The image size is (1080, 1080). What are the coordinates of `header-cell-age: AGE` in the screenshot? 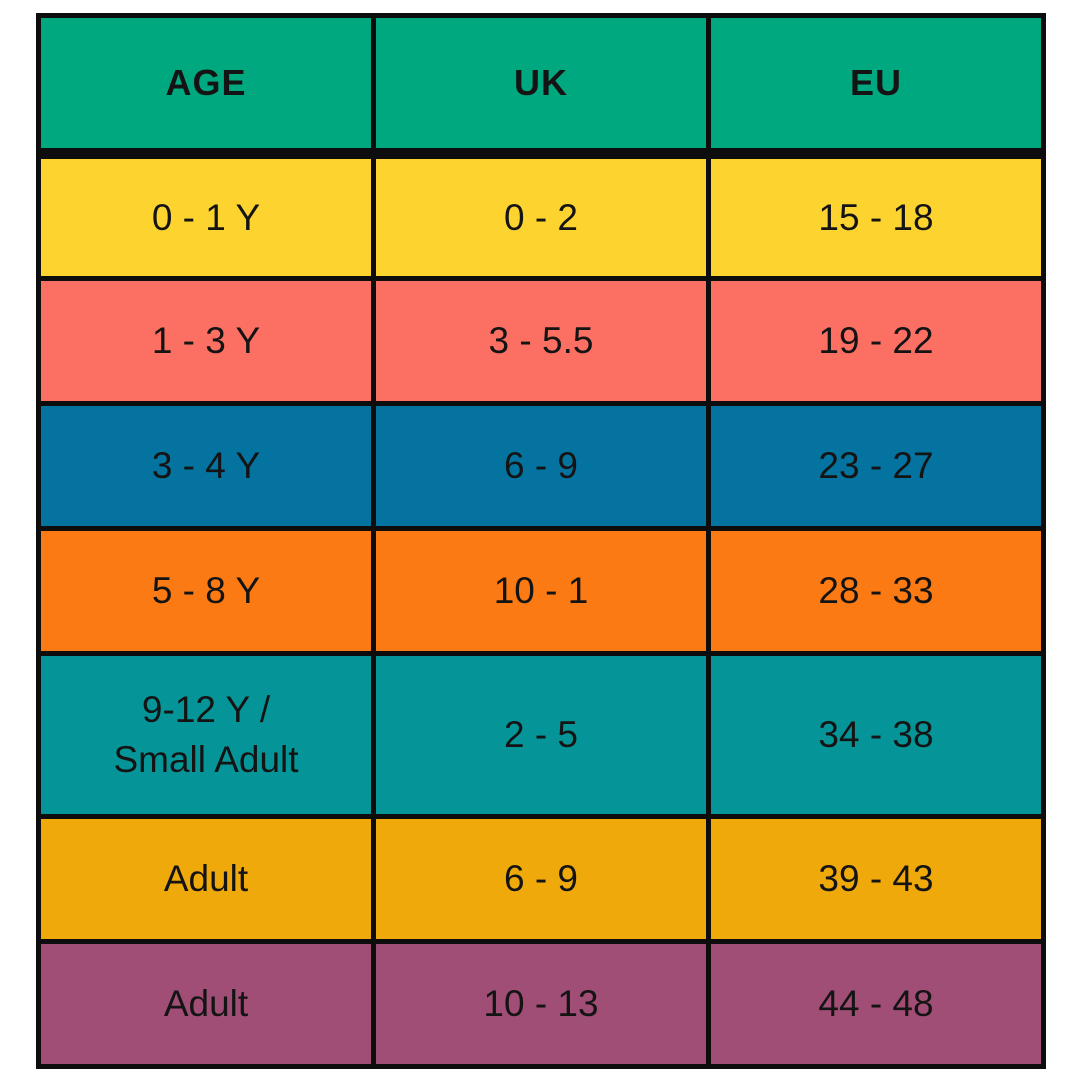 It's located at (206, 86).